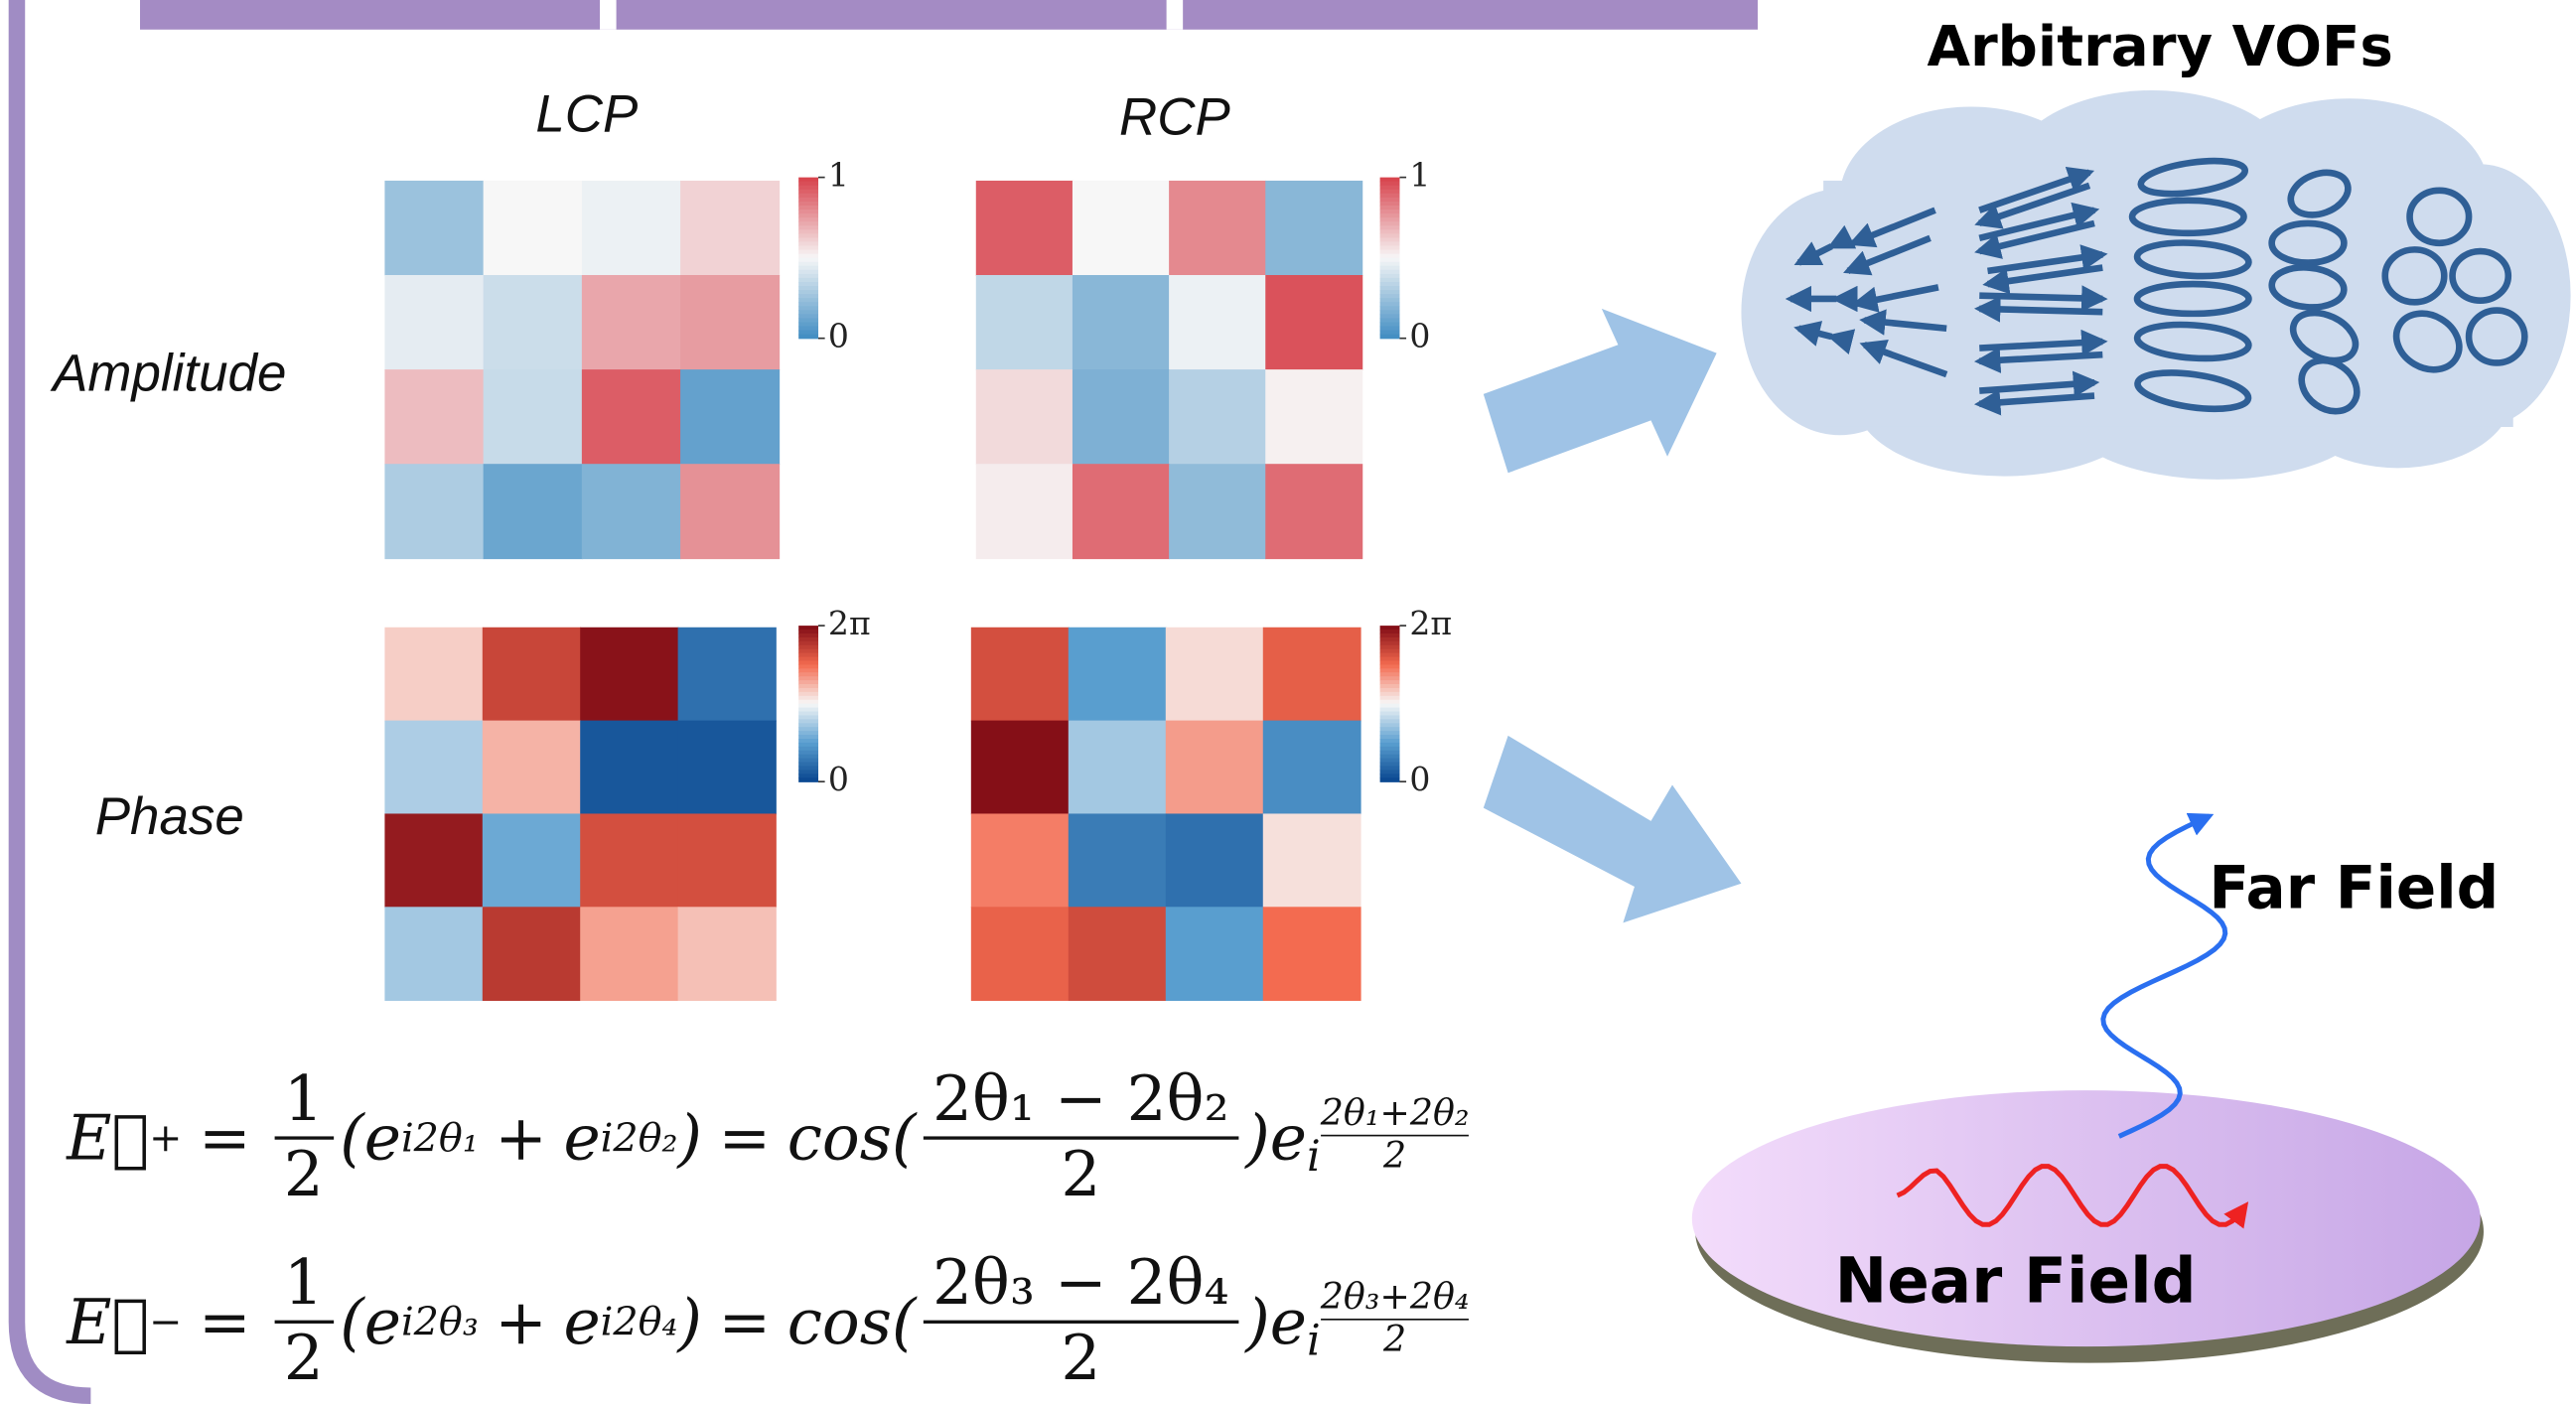  I want to click on equation-part: 2θ₁ − 2θ₂, so click(1081, 1100).